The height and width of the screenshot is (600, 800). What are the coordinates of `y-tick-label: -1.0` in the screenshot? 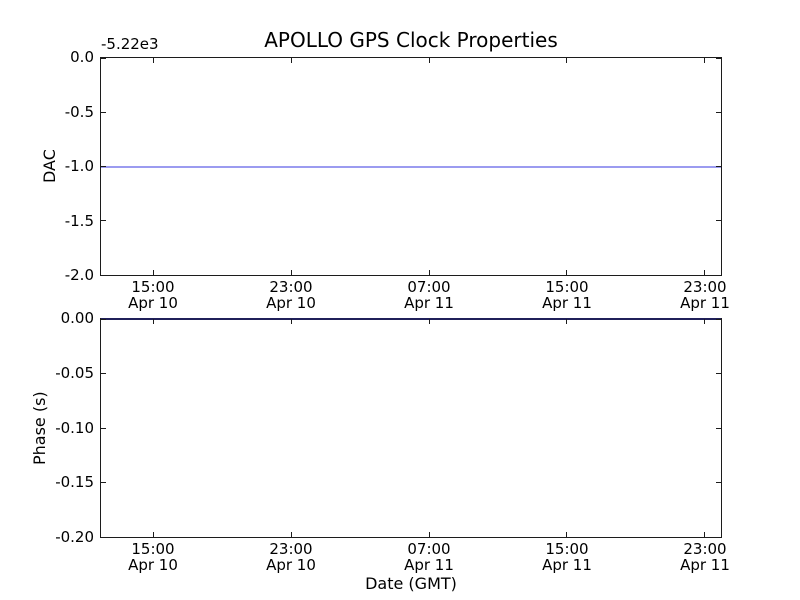 It's located at (79, 166).